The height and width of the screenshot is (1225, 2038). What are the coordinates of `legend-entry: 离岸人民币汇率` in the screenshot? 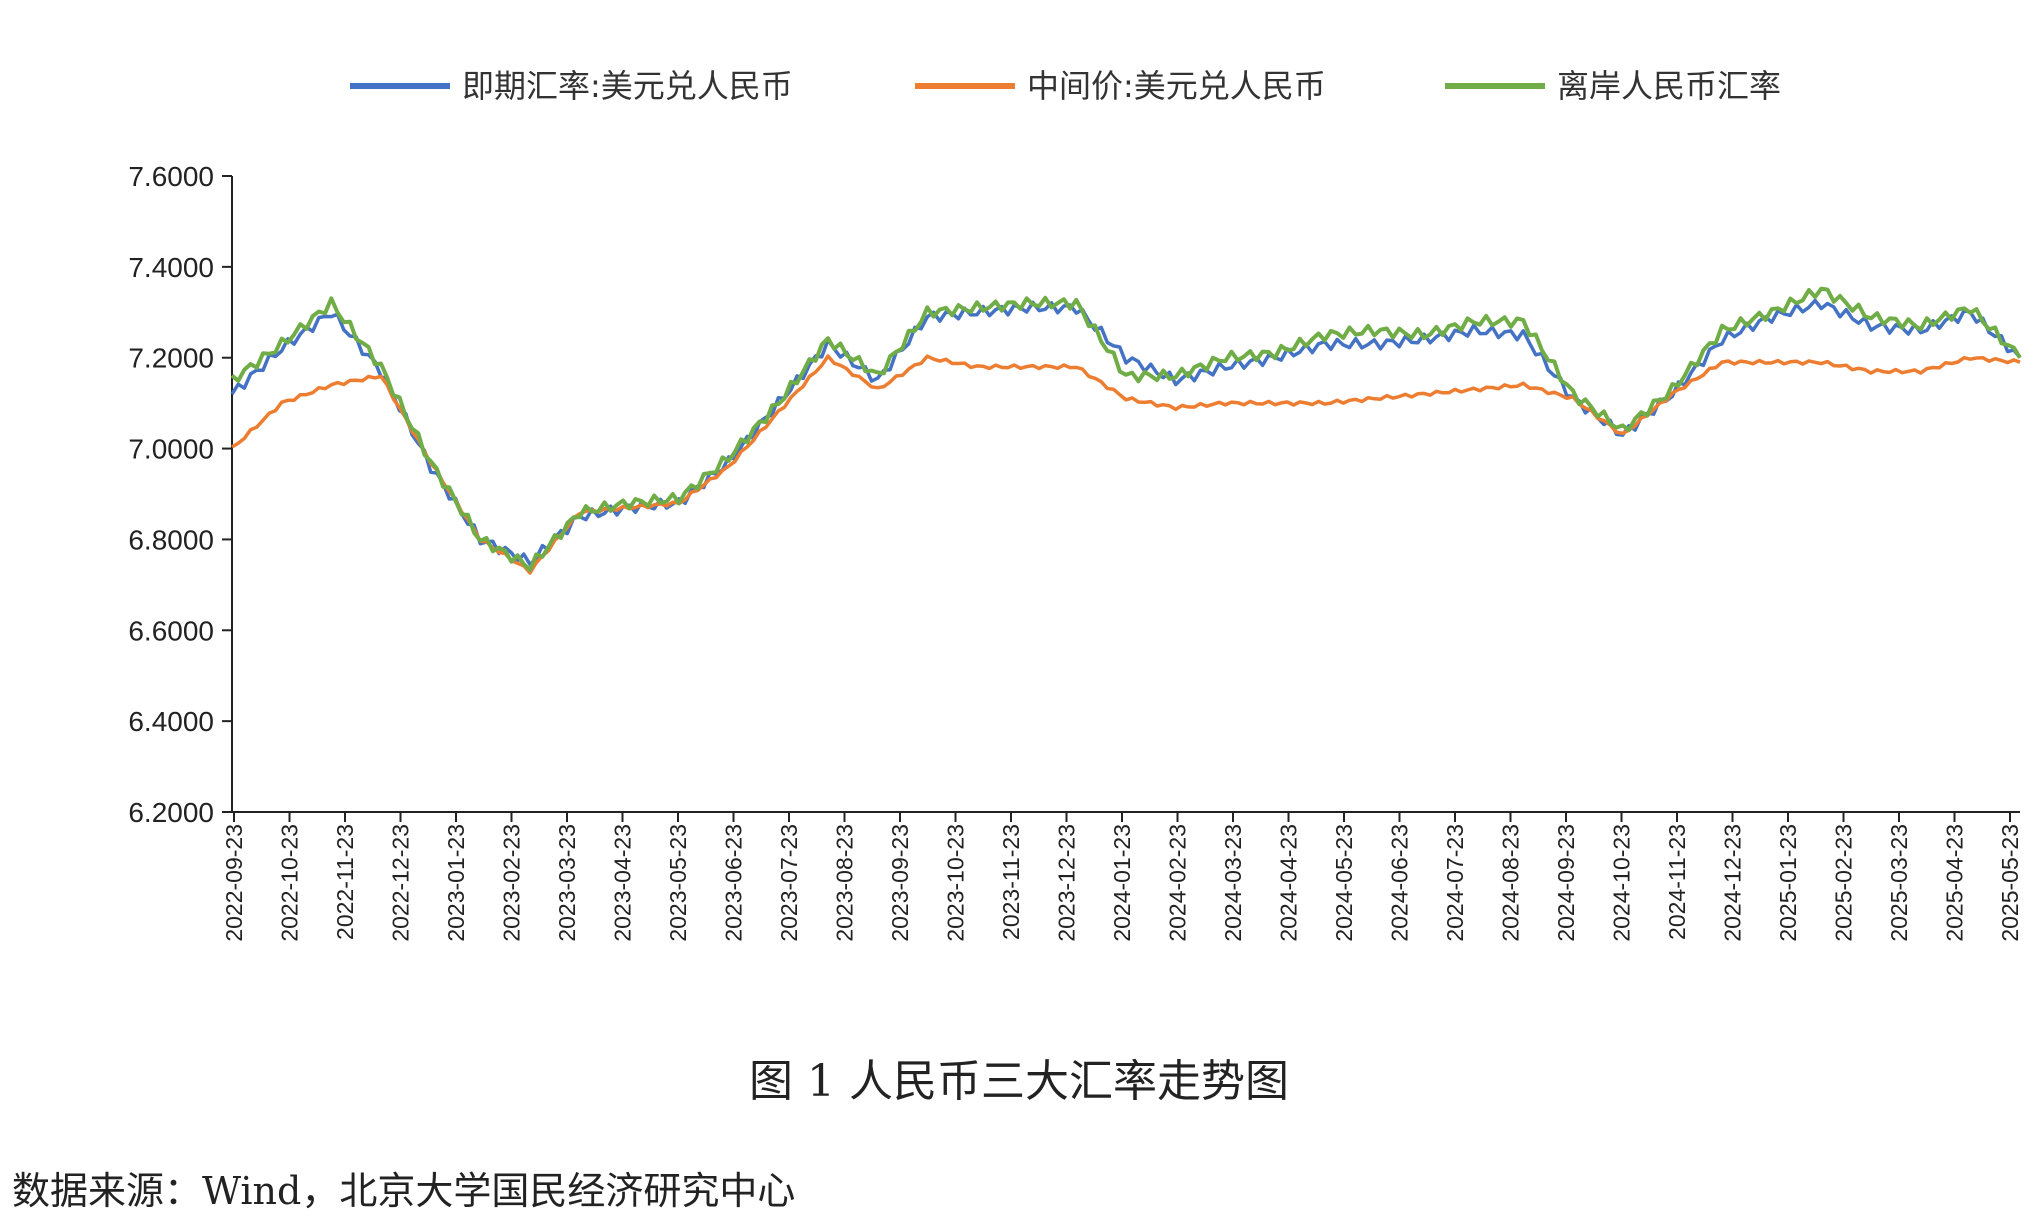 It's located at (1669, 86).